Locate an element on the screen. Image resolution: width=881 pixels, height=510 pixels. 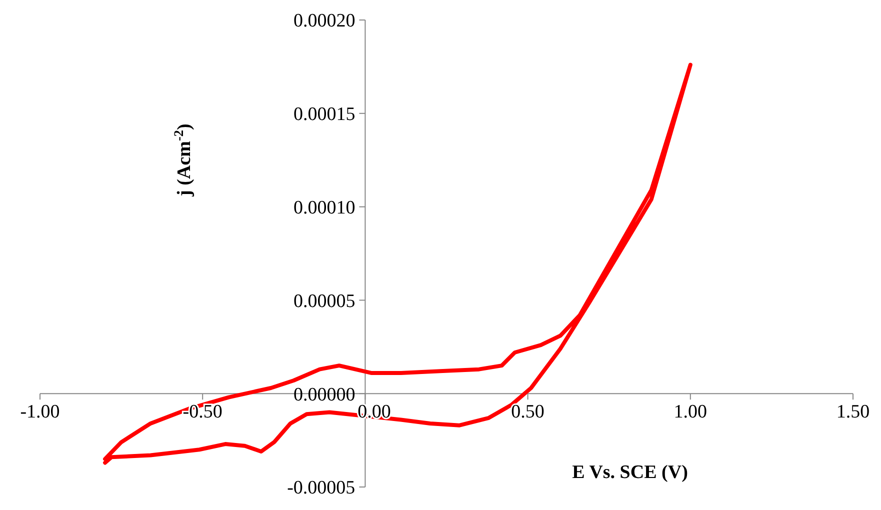
x-tick-label: 1.50 is located at coordinates (853, 412).